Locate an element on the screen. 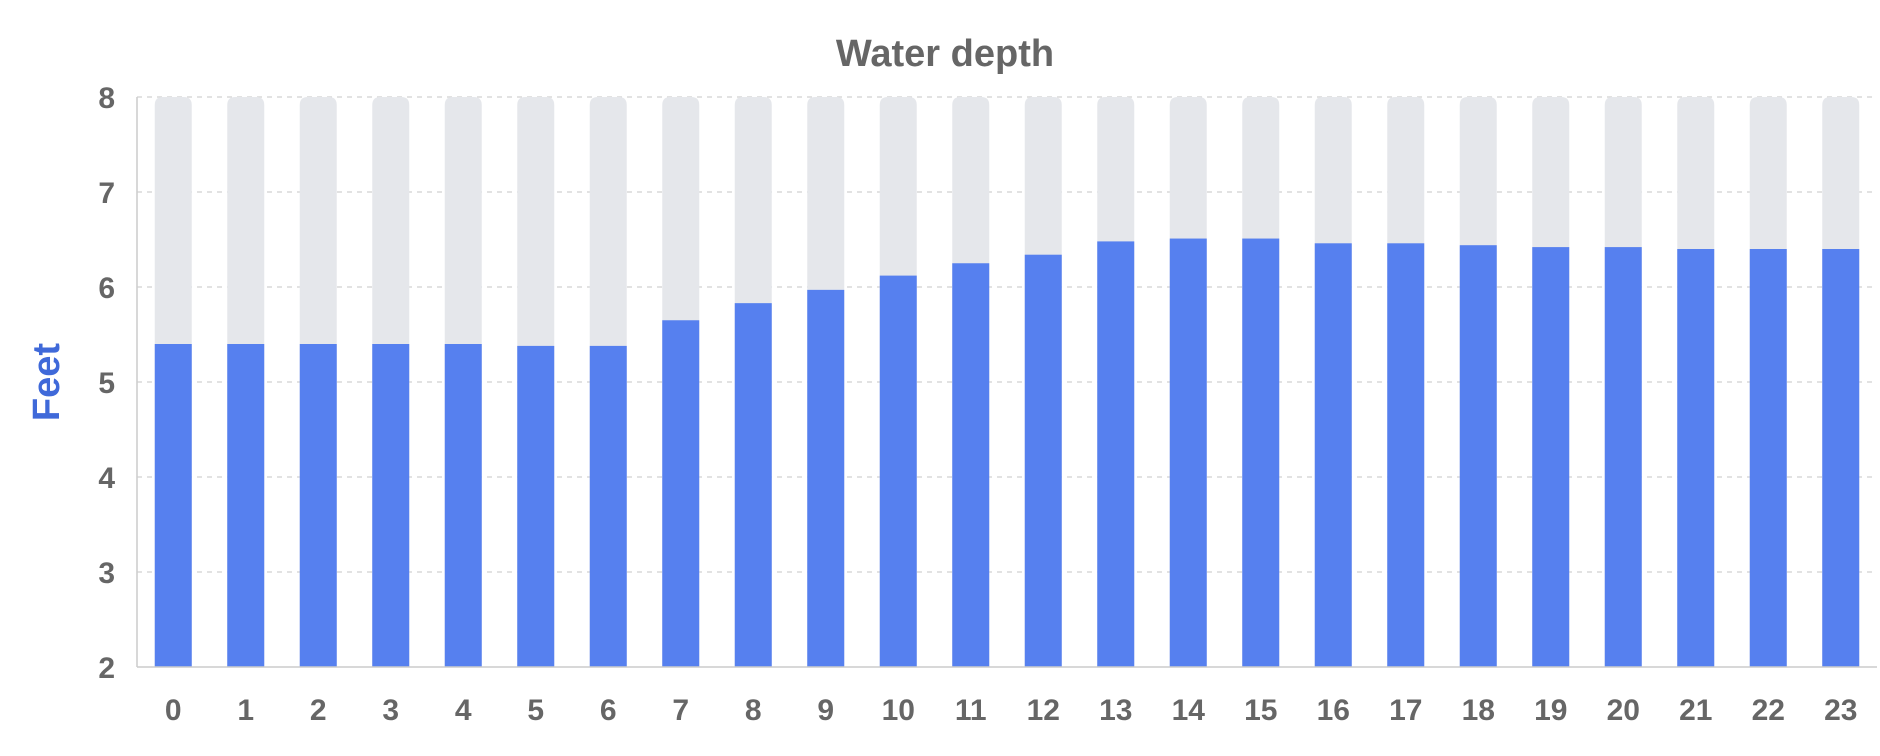 This screenshot has height=756, width=1880. y-tick-label: 8 is located at coordinates (106, 98).